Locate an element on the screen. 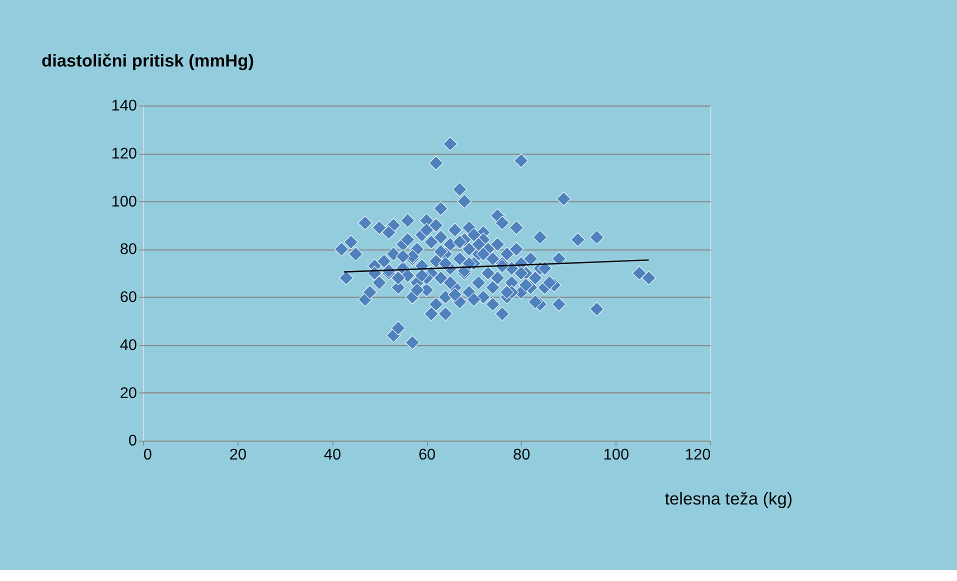 The height and width of the screenshot is (581, 957). y-tick-label: 40 is located at coordinates (129, 345).